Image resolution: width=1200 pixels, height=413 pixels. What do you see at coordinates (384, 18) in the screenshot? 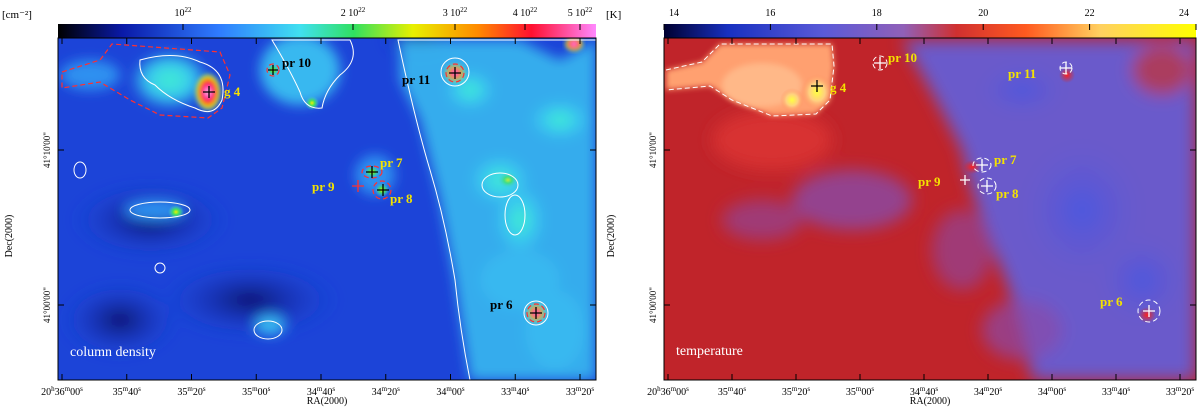
I see `colorbar-ticks: 1022 2 1022 3 1022 4 1022 5 1022` at bounding box center [384, 18].